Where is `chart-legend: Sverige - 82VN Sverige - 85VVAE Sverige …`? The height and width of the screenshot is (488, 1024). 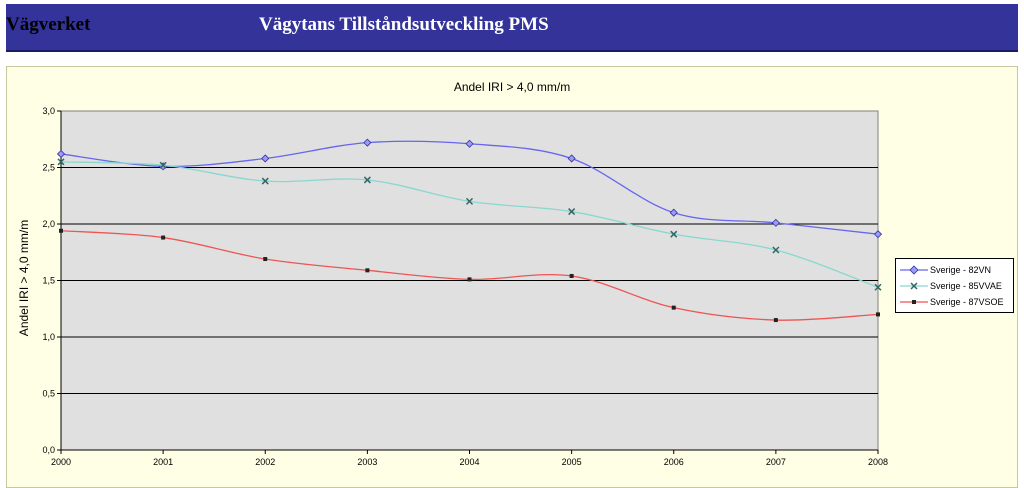
chart-legend: Sverige - 82VN Sverige - 85VVAE Sverige … is located at coordinates (954, 285).